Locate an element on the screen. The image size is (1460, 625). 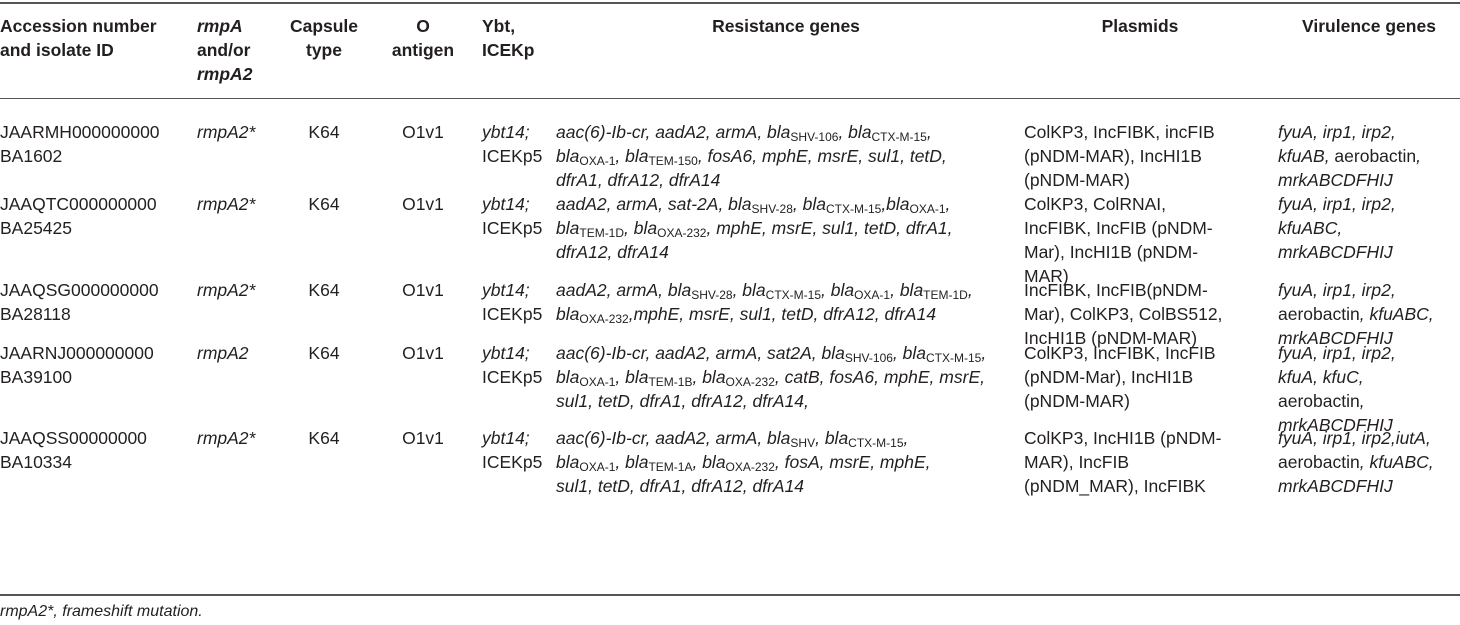
cell-line: (pNDM-MAR), IncHI1B is located at coordinates (1113, 156).